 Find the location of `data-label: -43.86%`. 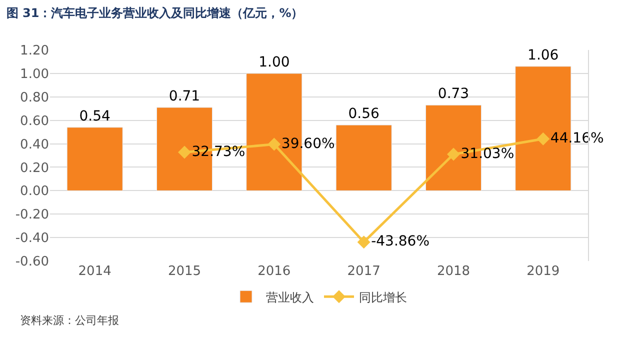

data-label: -43.86% is located at coordinates (400, 242).